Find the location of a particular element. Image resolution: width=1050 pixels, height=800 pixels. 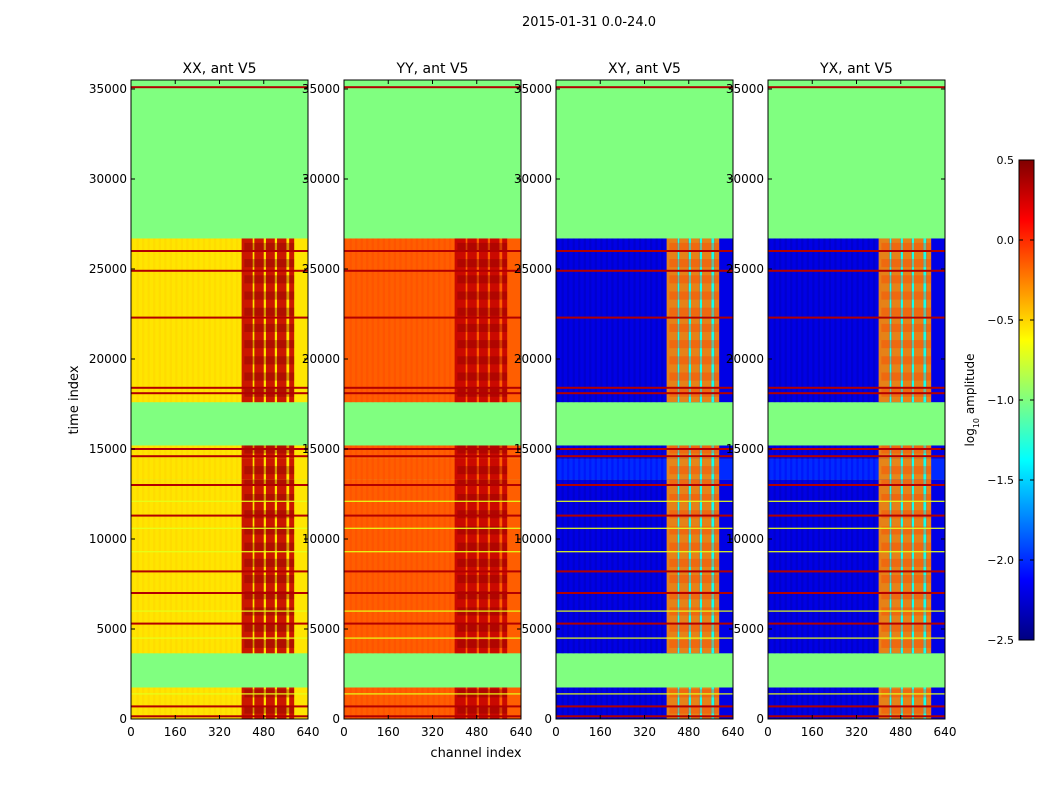

figure-suptitle: 2015-01-31 0.0-24.0 is located at coordinates (589, 22).